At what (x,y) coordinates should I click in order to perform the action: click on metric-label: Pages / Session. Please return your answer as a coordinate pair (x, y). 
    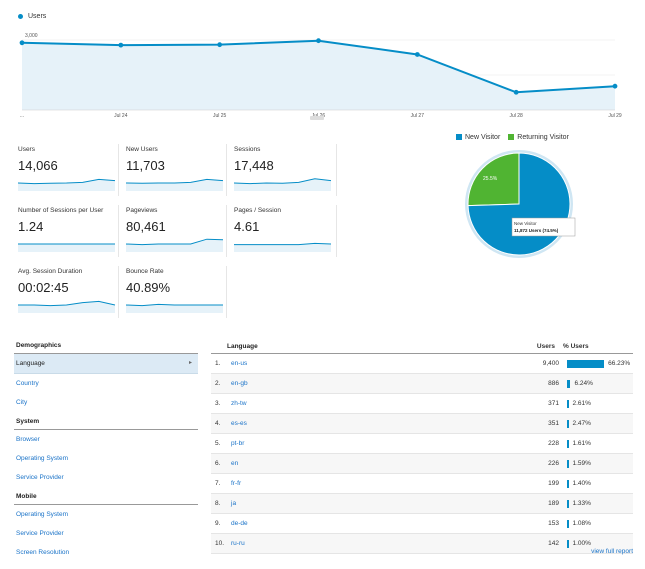
    Looking at the image, I should click on (257, 210).